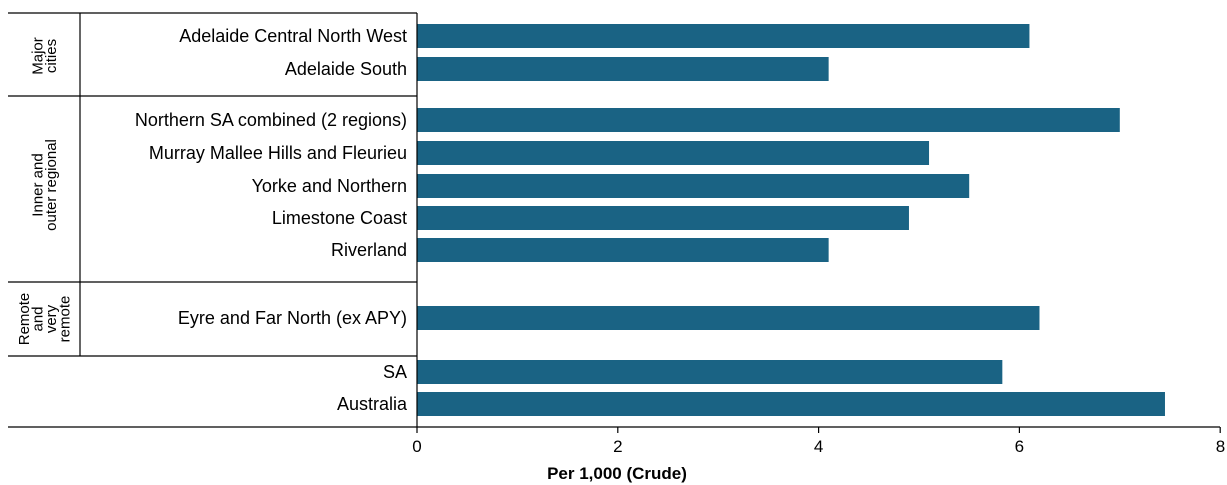 This screenshot has height=485, width=1227. What do you see at coordinates (395, 372) in the screenshot?
I see `category-label: SA` at bounding box center [395, 372].